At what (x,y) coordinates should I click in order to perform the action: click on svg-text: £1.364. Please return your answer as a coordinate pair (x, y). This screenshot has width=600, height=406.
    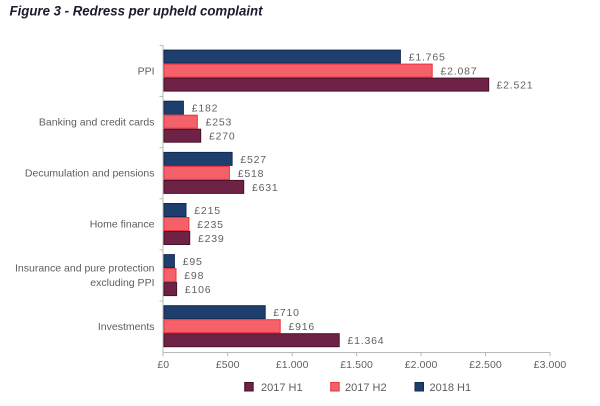
    Looking at the image, I should click on (366, 341).